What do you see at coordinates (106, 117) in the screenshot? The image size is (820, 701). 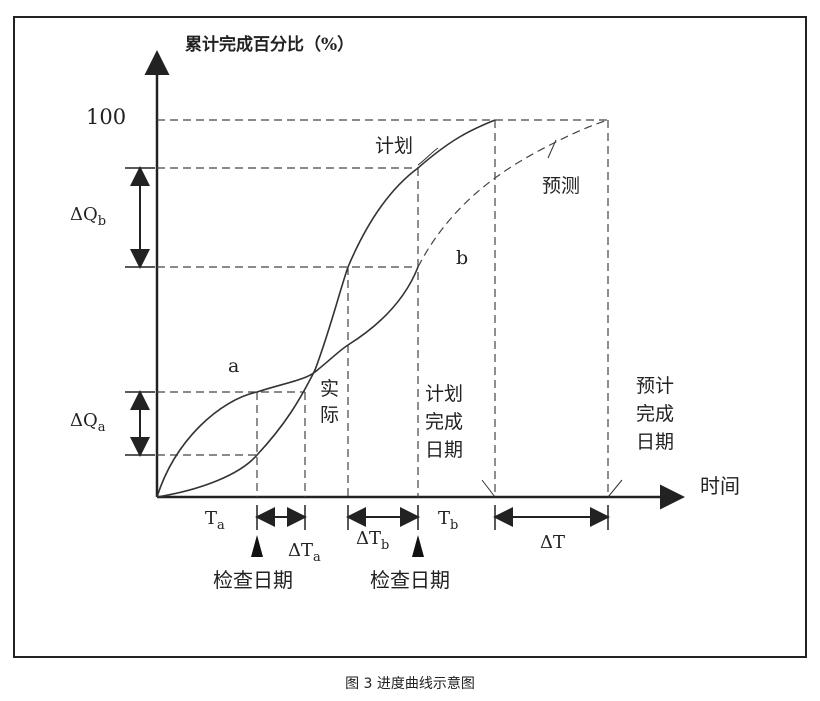 I see `level-label: 100` at bounding box center [106, 117].